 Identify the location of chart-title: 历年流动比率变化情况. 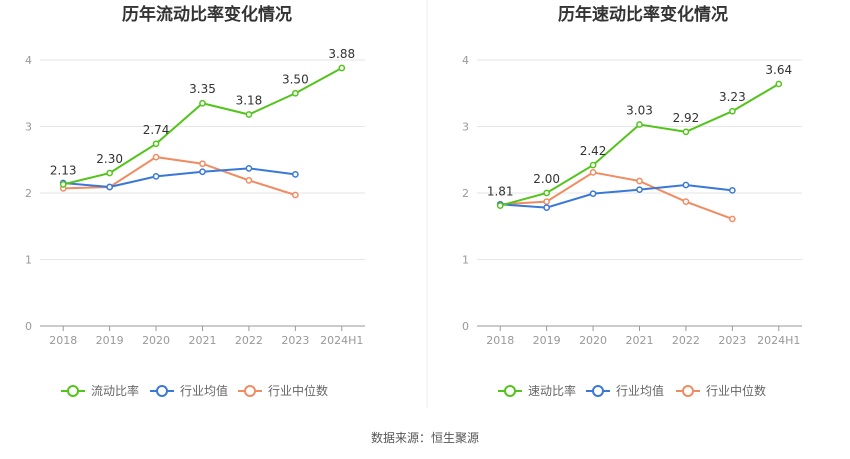
(207, 14).